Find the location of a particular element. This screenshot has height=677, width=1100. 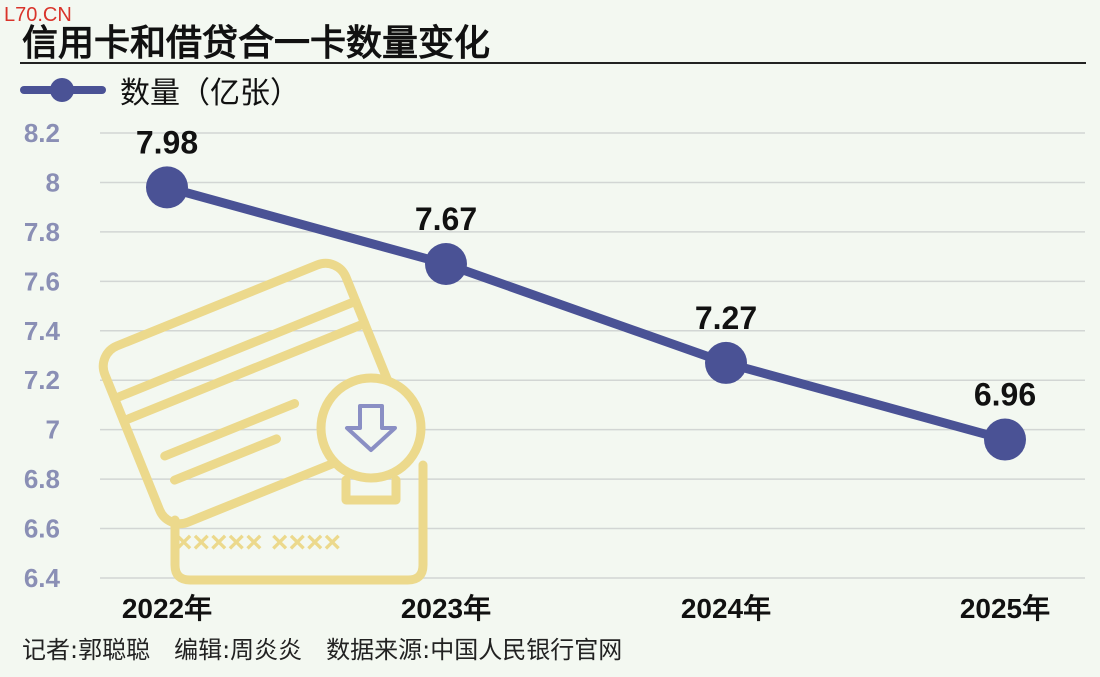

y-tick-label: 7.8 is located at coordinates (42, 232).